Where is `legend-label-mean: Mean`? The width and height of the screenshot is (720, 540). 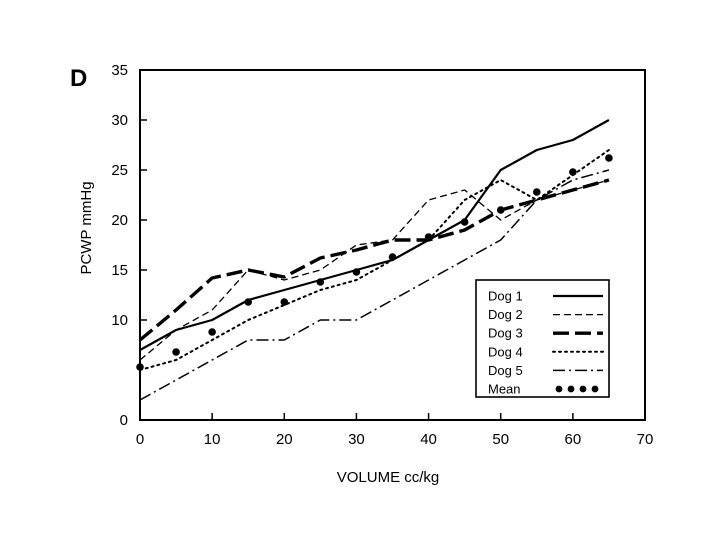
legend-label-mean: Mean is located at coordinates (504, 389).